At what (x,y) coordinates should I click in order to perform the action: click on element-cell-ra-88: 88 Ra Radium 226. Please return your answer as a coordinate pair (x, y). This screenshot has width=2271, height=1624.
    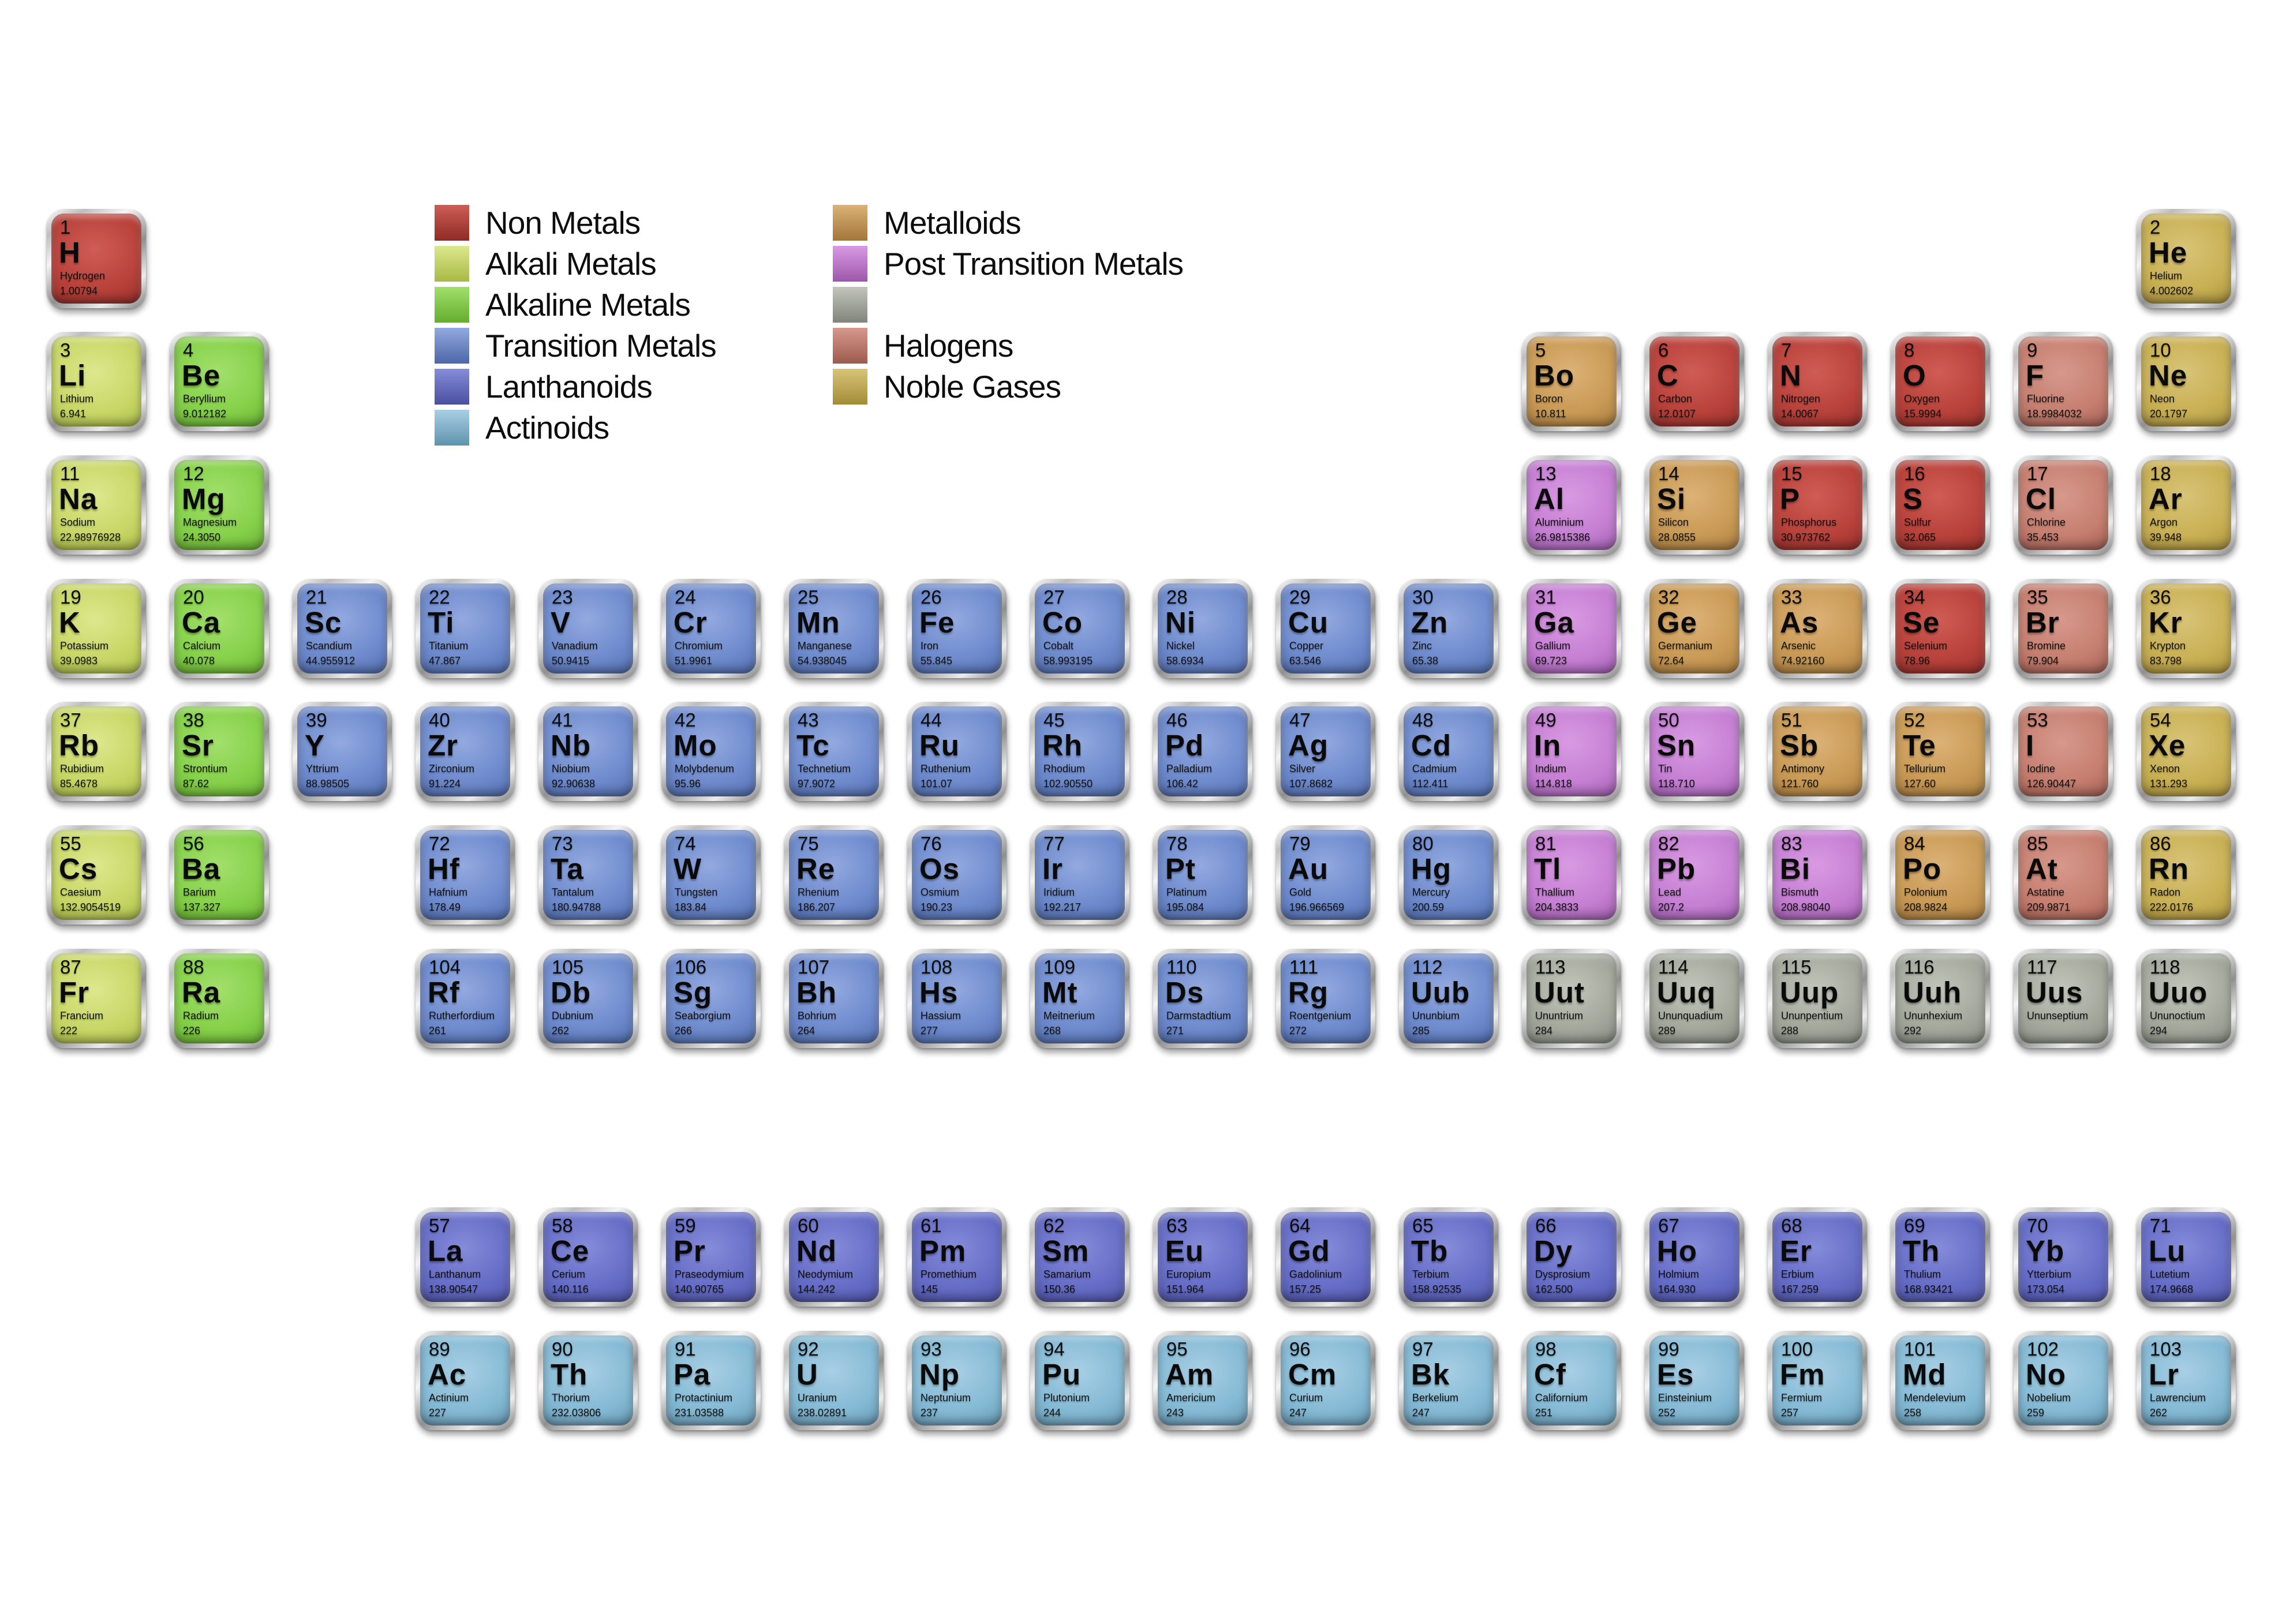
    Looking at the image, I should click on (219, 999).